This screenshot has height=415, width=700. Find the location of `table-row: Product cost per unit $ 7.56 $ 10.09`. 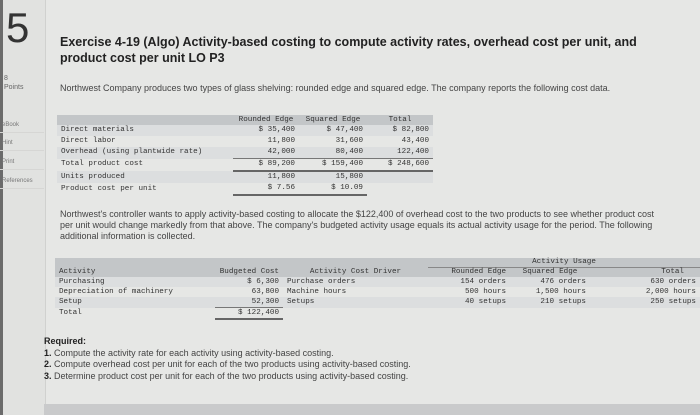

table-row: Product cost per unit $ 7.56 $ 10.09 is located at coordinates (245, 189).